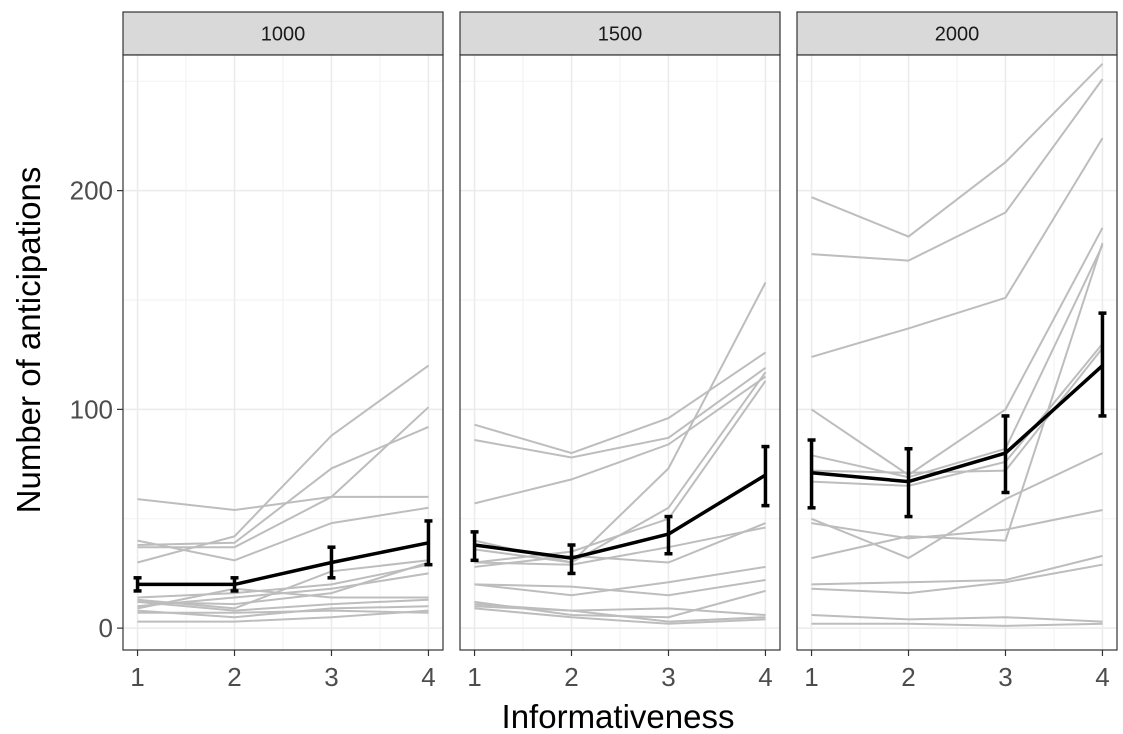 Image resolution: width=1123 pixels, height=734 pixels. Describe the element at coordinates (957, 35) in the screenshot. I see `facet-label: 2000` at that location.